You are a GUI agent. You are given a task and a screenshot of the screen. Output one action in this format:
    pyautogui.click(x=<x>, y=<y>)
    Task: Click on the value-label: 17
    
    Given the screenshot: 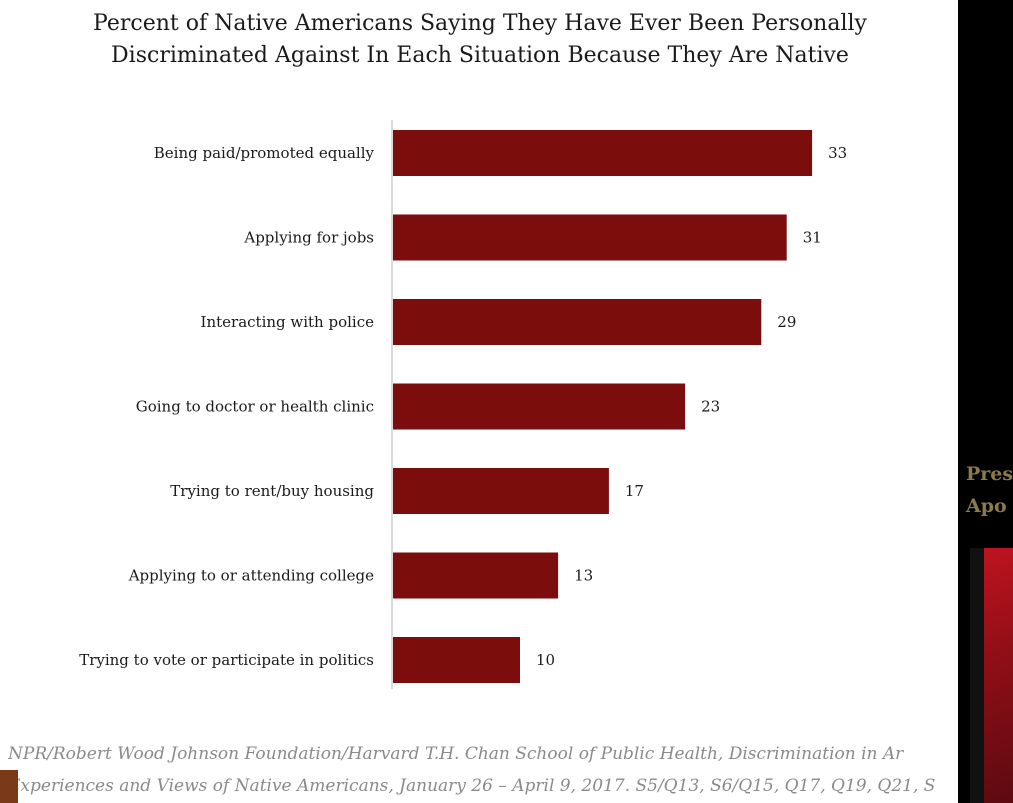 What is the action you would take?
    pyautogui.click(x=634, y=491)
    